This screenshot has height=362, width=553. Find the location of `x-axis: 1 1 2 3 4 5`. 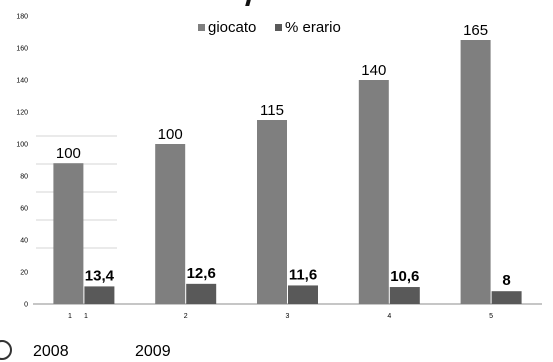

x-axis: 1 1 2 3 4 5 is located at coordinates (280, 316).